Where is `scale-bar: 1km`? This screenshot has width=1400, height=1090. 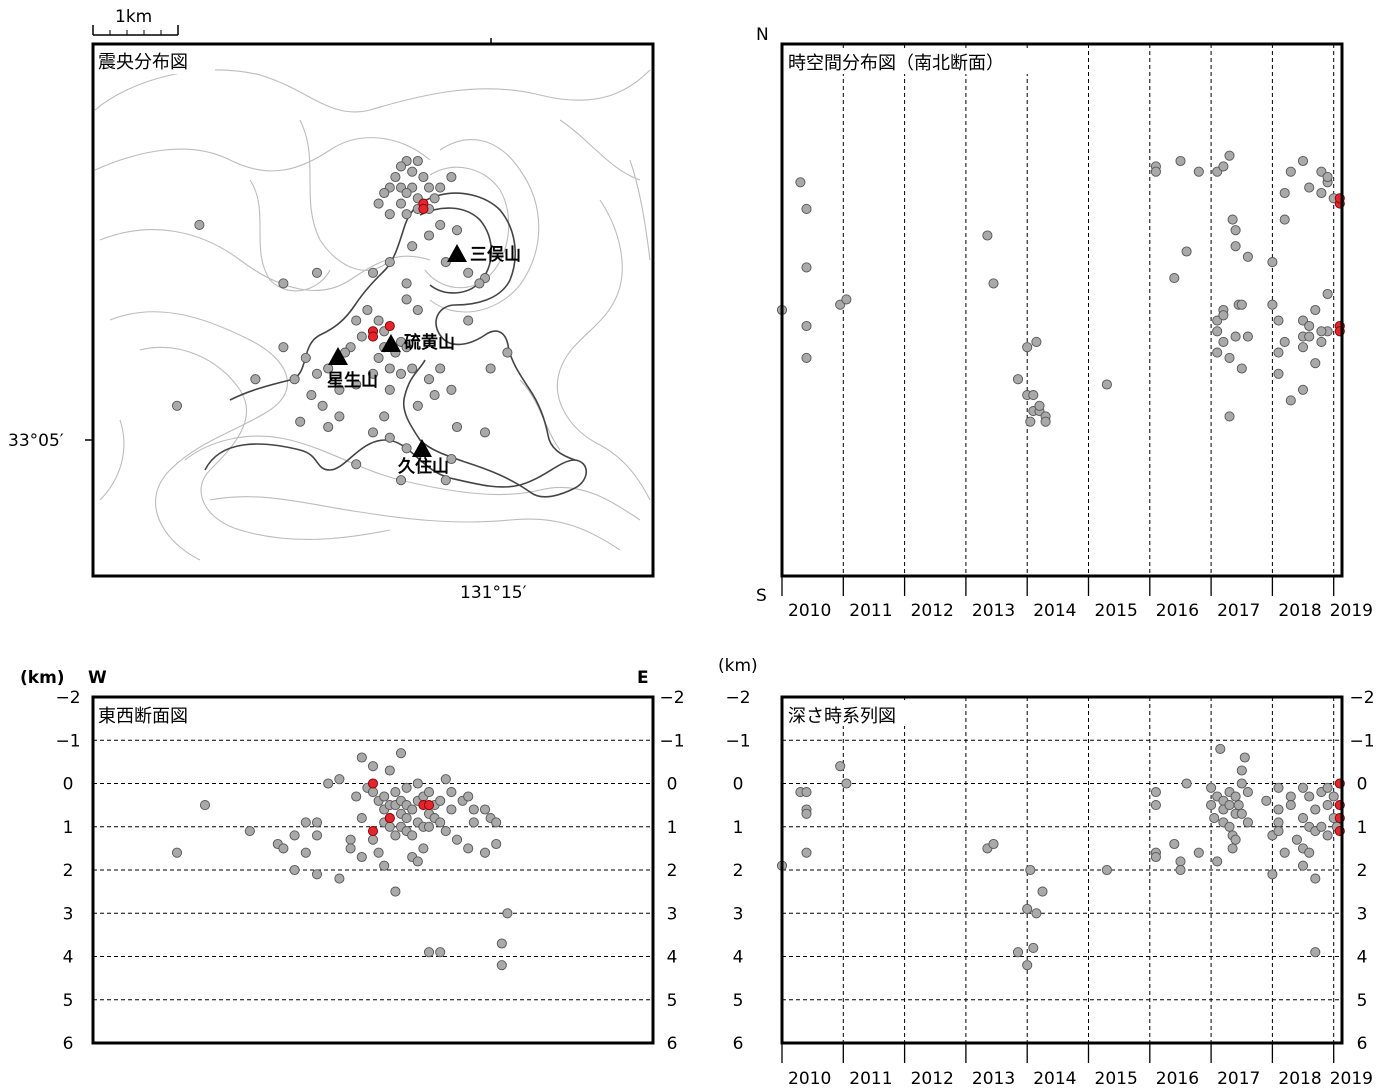 scale-bar: 1km is located at coordinates (135, 21).